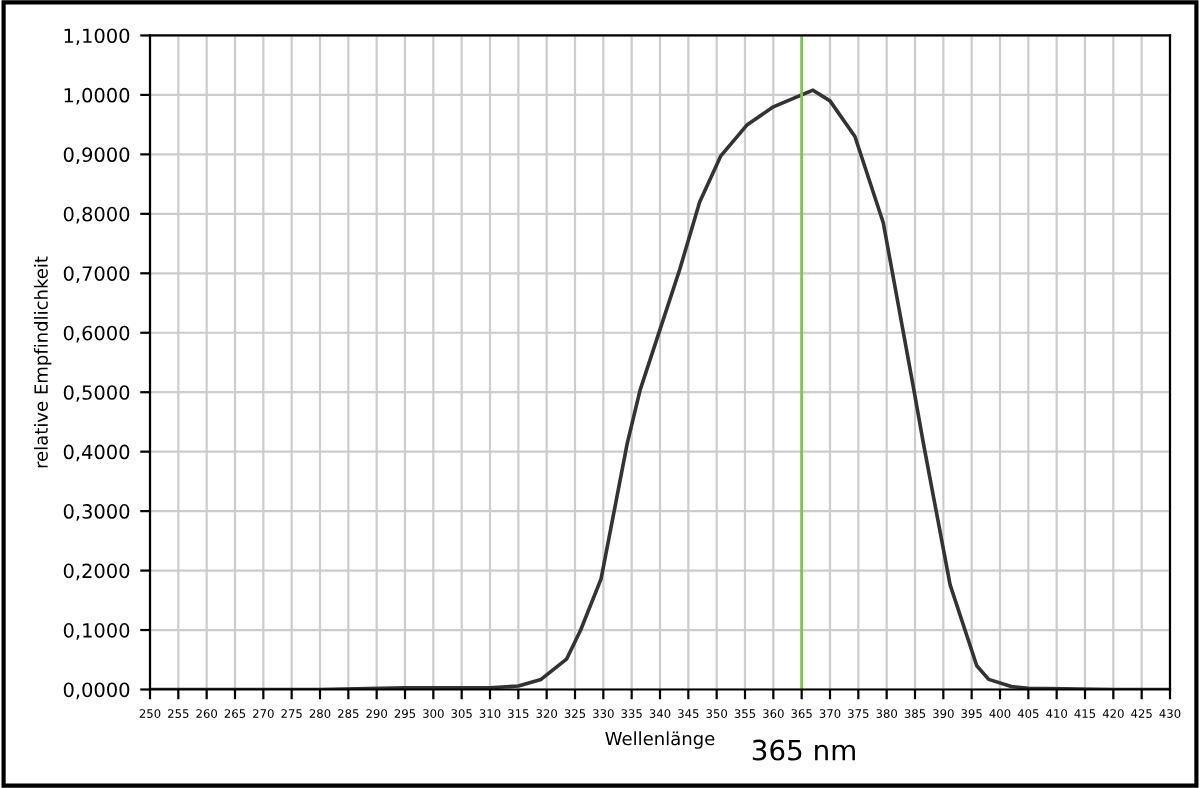  I want to click on y-tick-label: 0,2000, so click(96, 572).